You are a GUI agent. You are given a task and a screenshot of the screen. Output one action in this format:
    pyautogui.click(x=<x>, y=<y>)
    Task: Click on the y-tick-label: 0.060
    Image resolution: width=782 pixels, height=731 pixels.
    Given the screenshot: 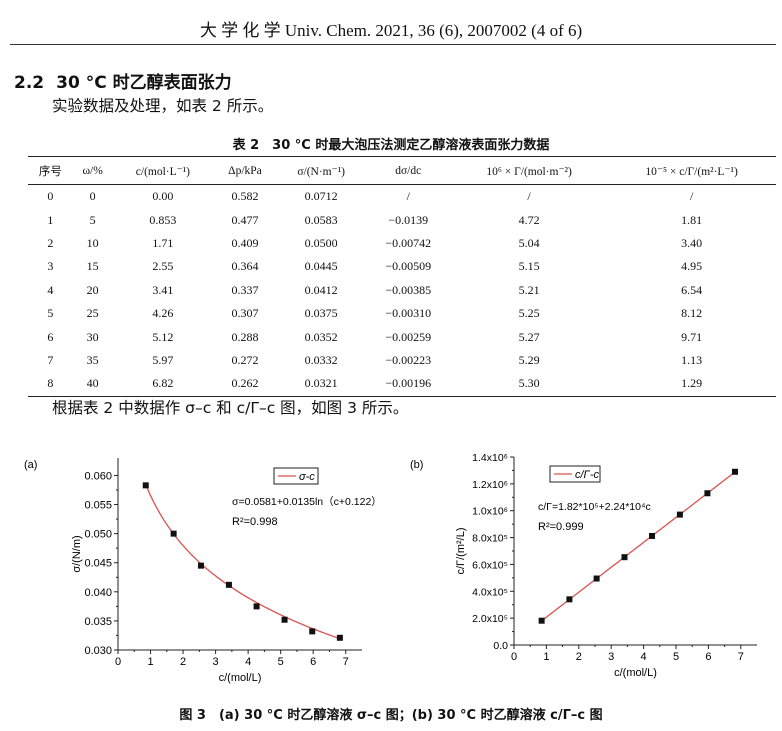 What is the action you would take?
    pyautogui.click(x=98, y=476)
    